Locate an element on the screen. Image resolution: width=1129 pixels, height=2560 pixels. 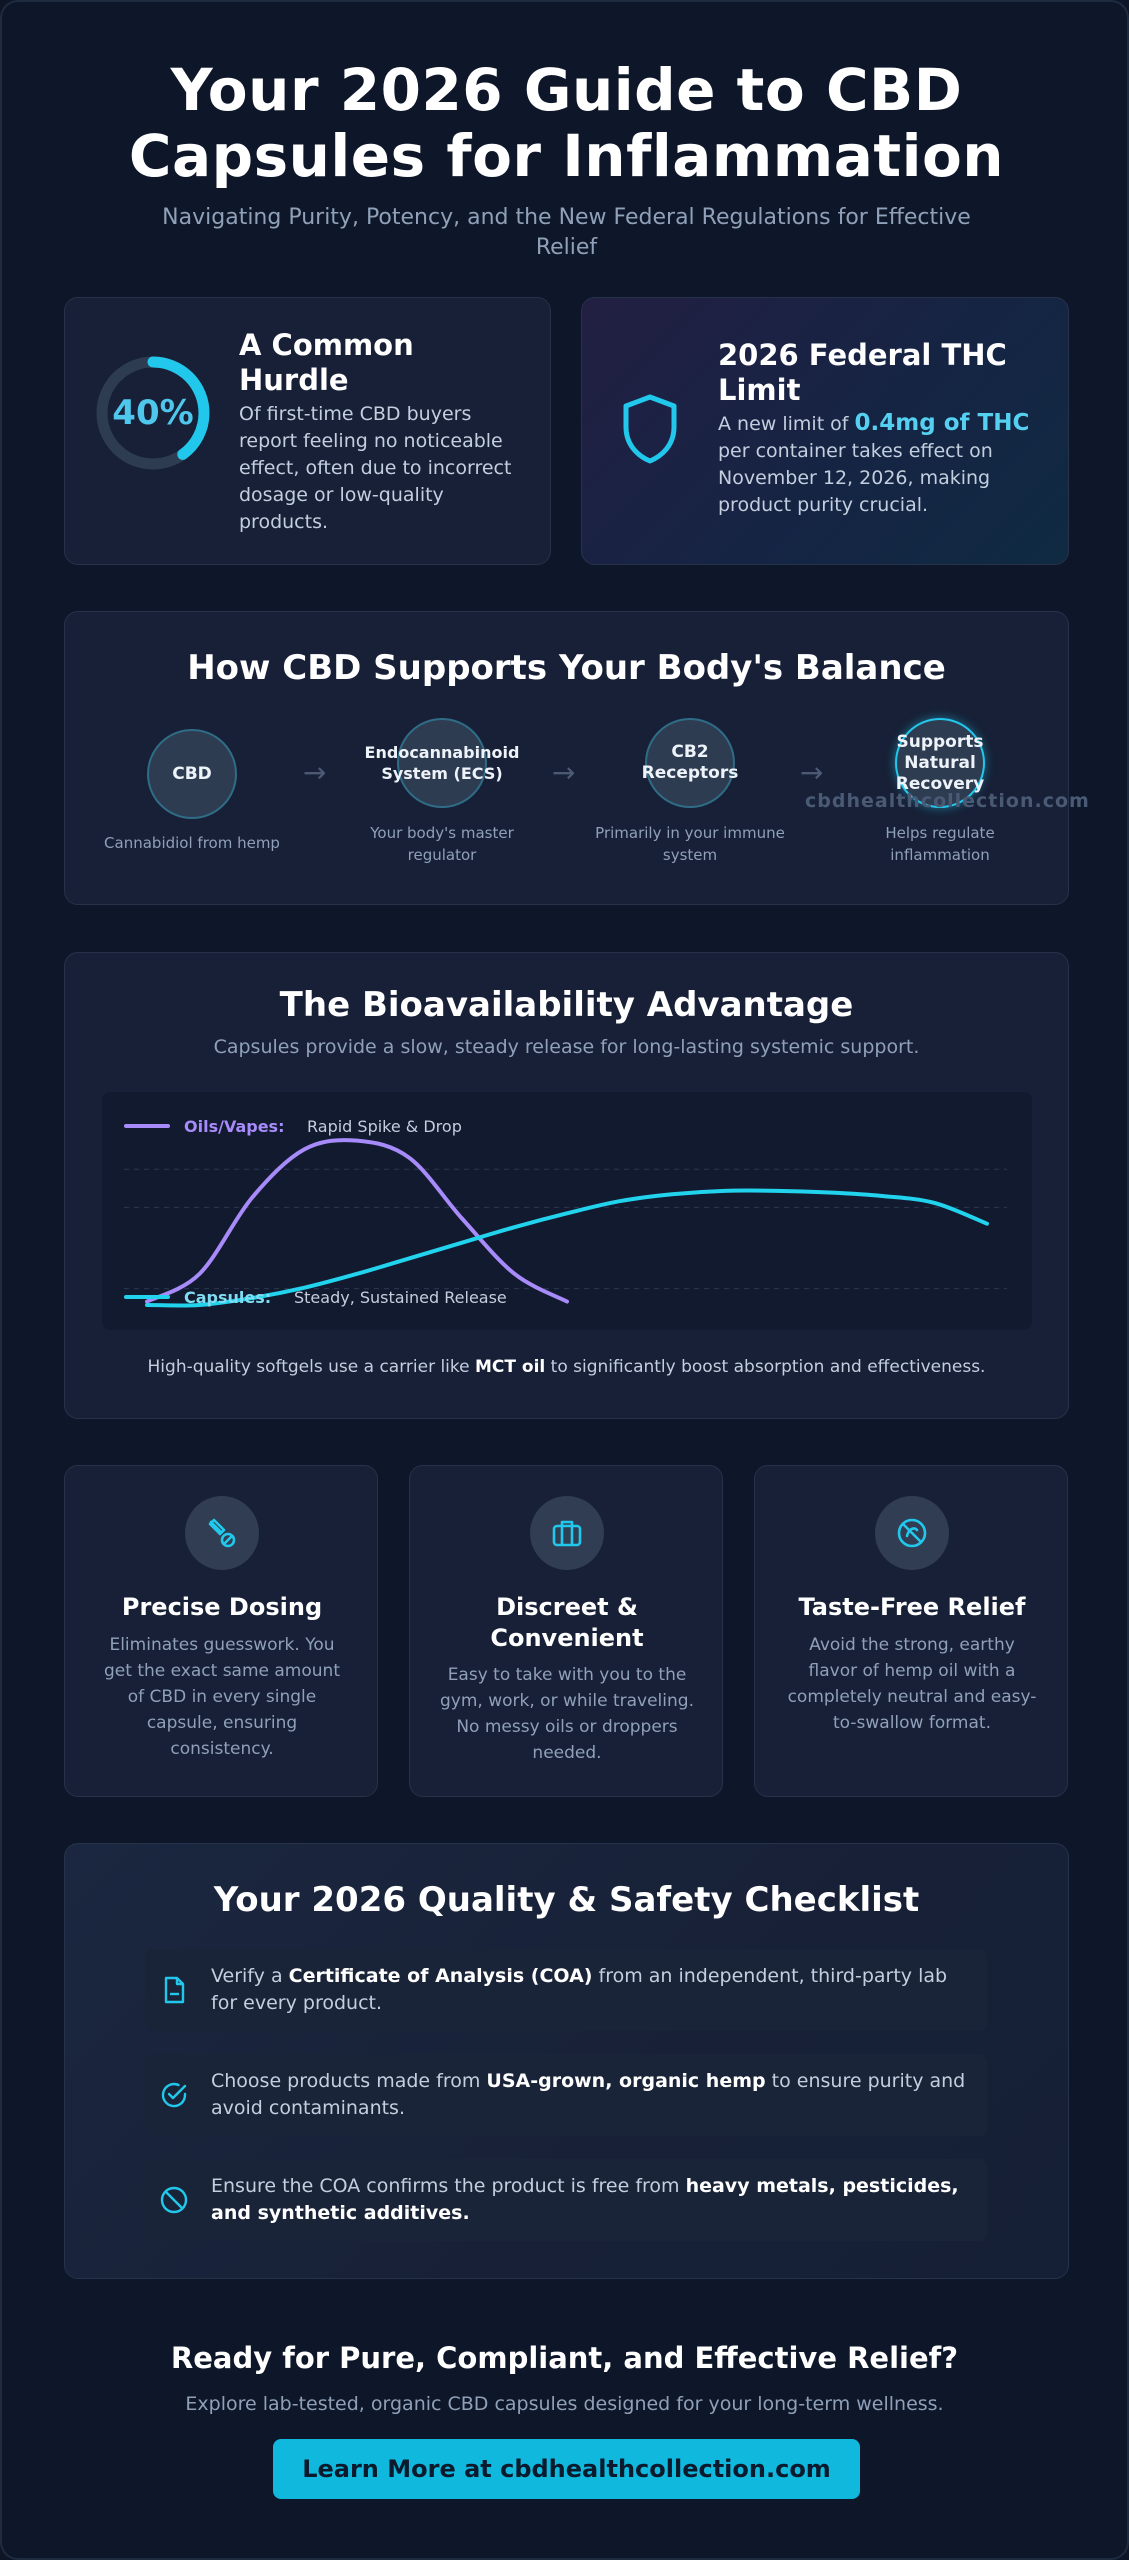
progress-ring is located at coordinates (153, 413).